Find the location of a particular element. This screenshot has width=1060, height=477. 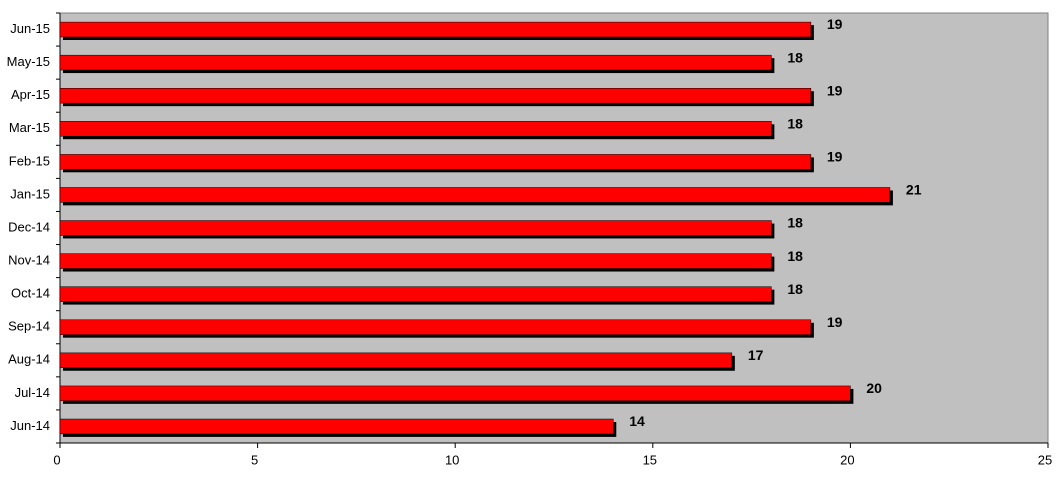

y-tick-label: Feb-15 is located at coordinates (29, 160).